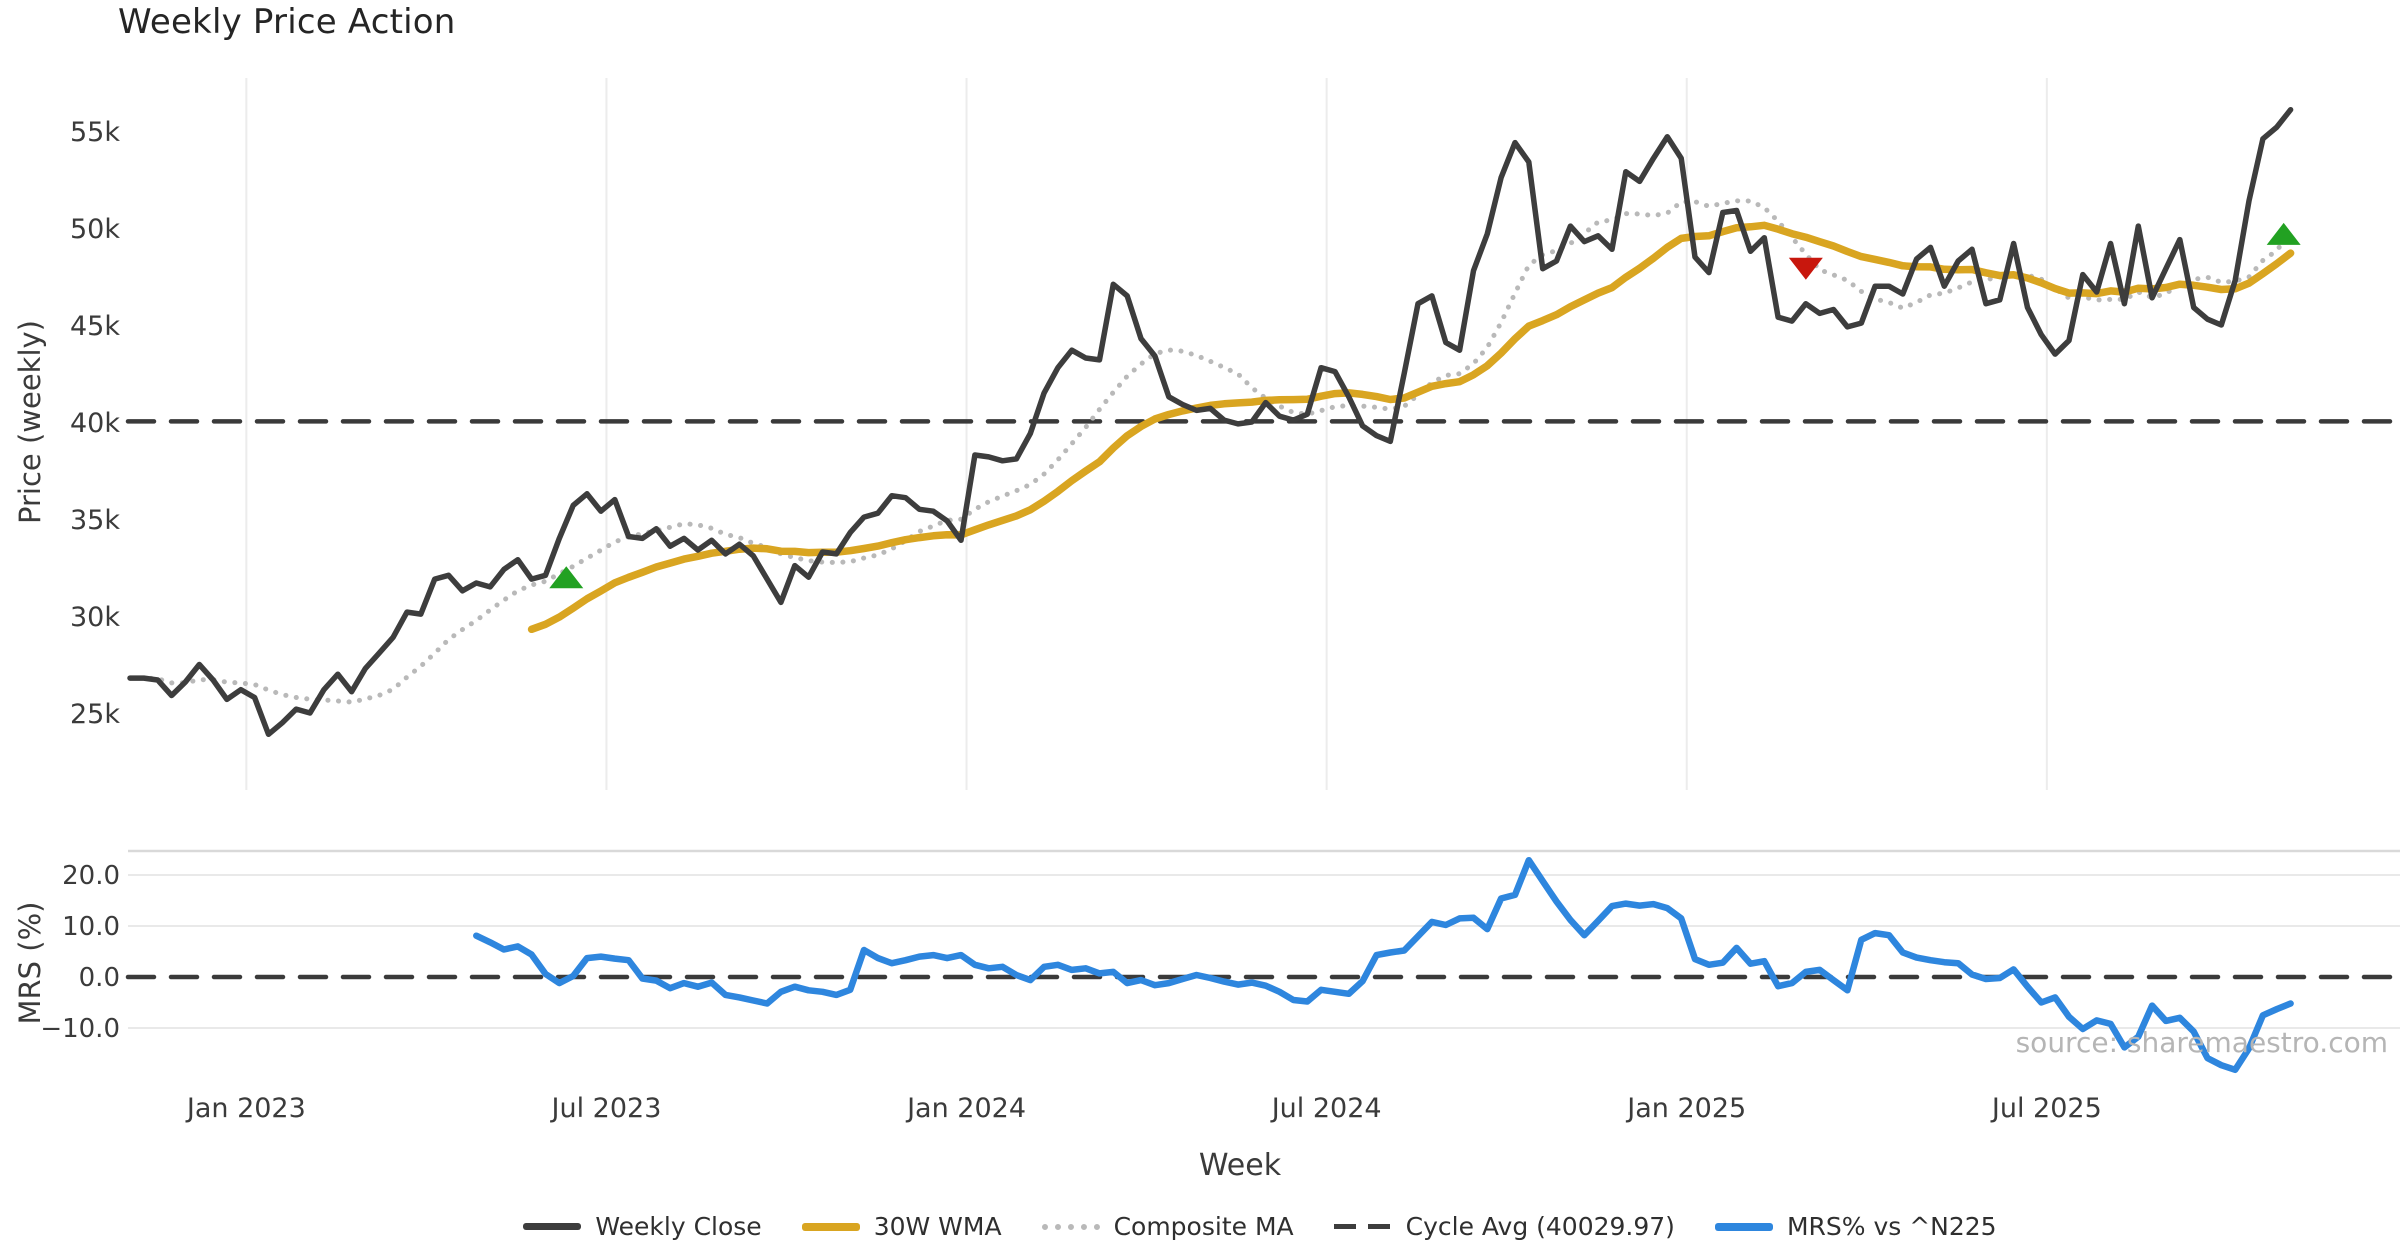 The height and width of the screenshot is (1260, 2400). I want to click on price-ytick-35k: 35k, so click(95, 520).